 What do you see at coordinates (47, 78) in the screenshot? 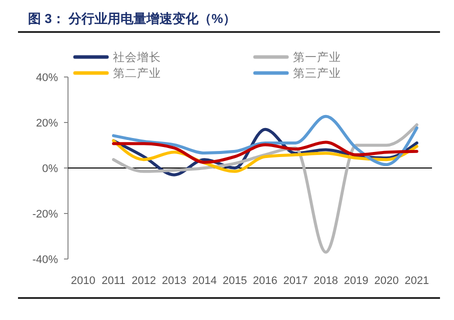
I see `y-tick-label: 40%` at bounding box center [47, 78].